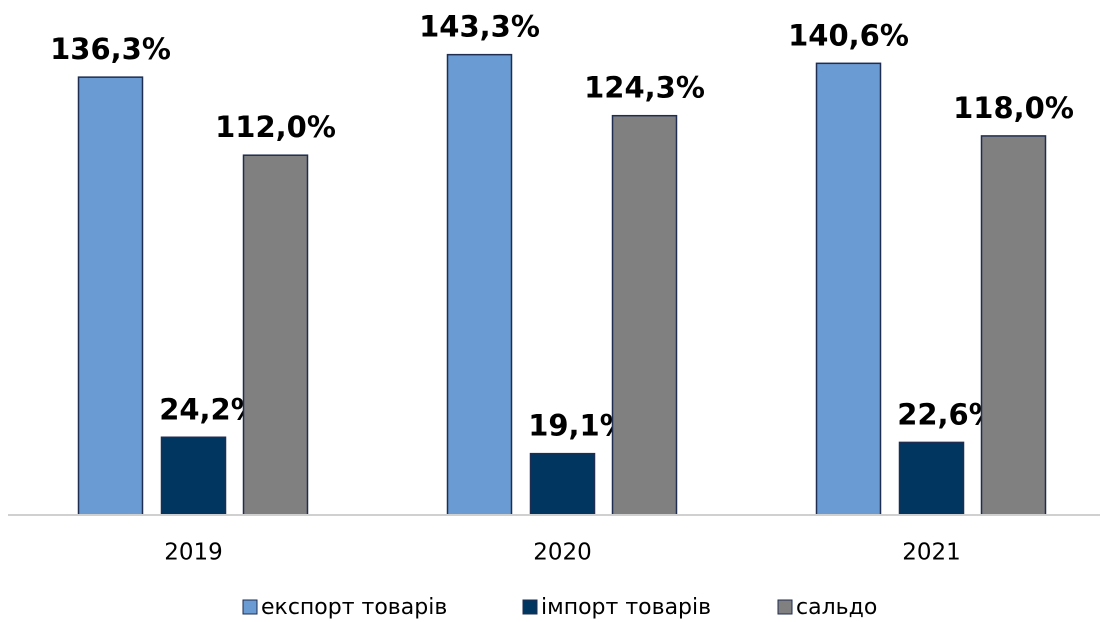  I want to click on data-label: 118,0%, so click(1013, 108).